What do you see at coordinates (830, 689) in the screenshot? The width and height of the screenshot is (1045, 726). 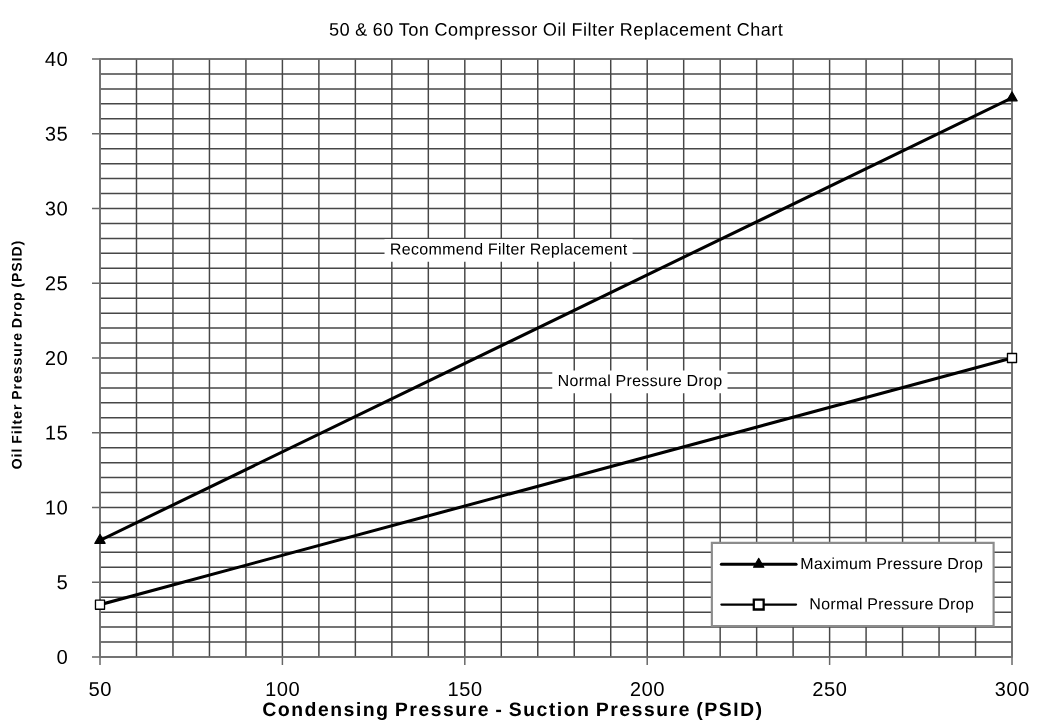 I see `x-tick-label: 250` at bounding box center [830, 689].